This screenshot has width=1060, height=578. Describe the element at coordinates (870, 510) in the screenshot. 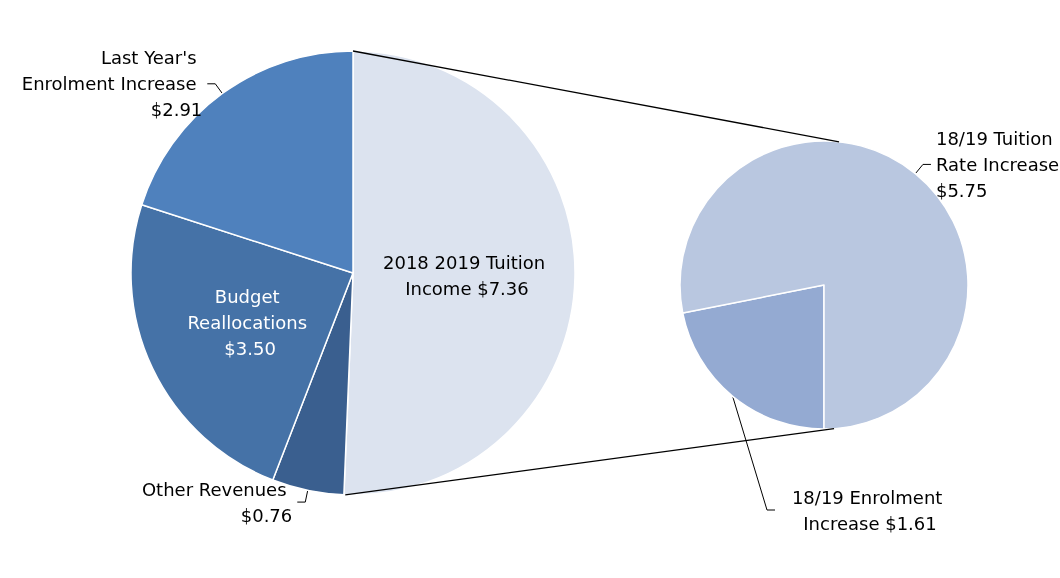

I see `slice-label: 18/19 Enrolment Increase $1.61` at that location.